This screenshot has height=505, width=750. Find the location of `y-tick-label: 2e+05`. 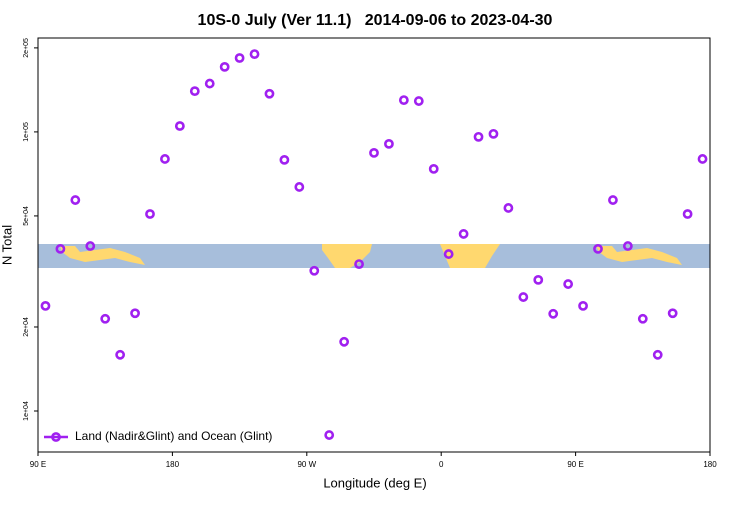

y-tick-label: 2e+05 is located at coordinates (26, 48).